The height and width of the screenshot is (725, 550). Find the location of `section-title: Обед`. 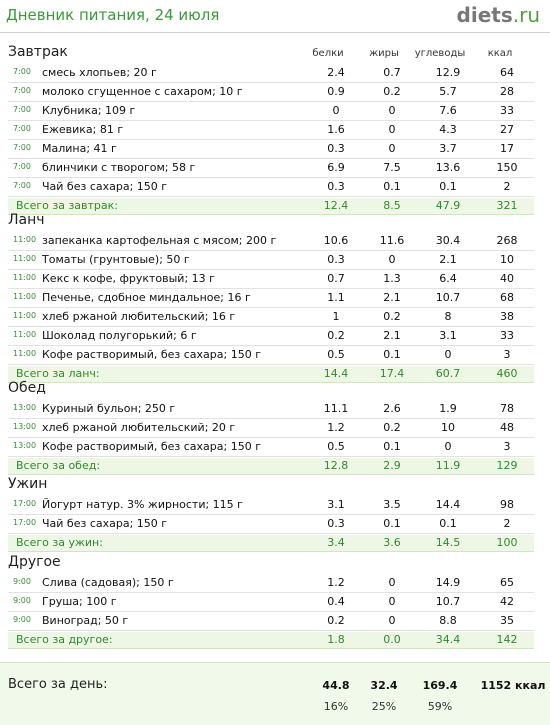

section-title: Обед is located at coordinates (27, 388).